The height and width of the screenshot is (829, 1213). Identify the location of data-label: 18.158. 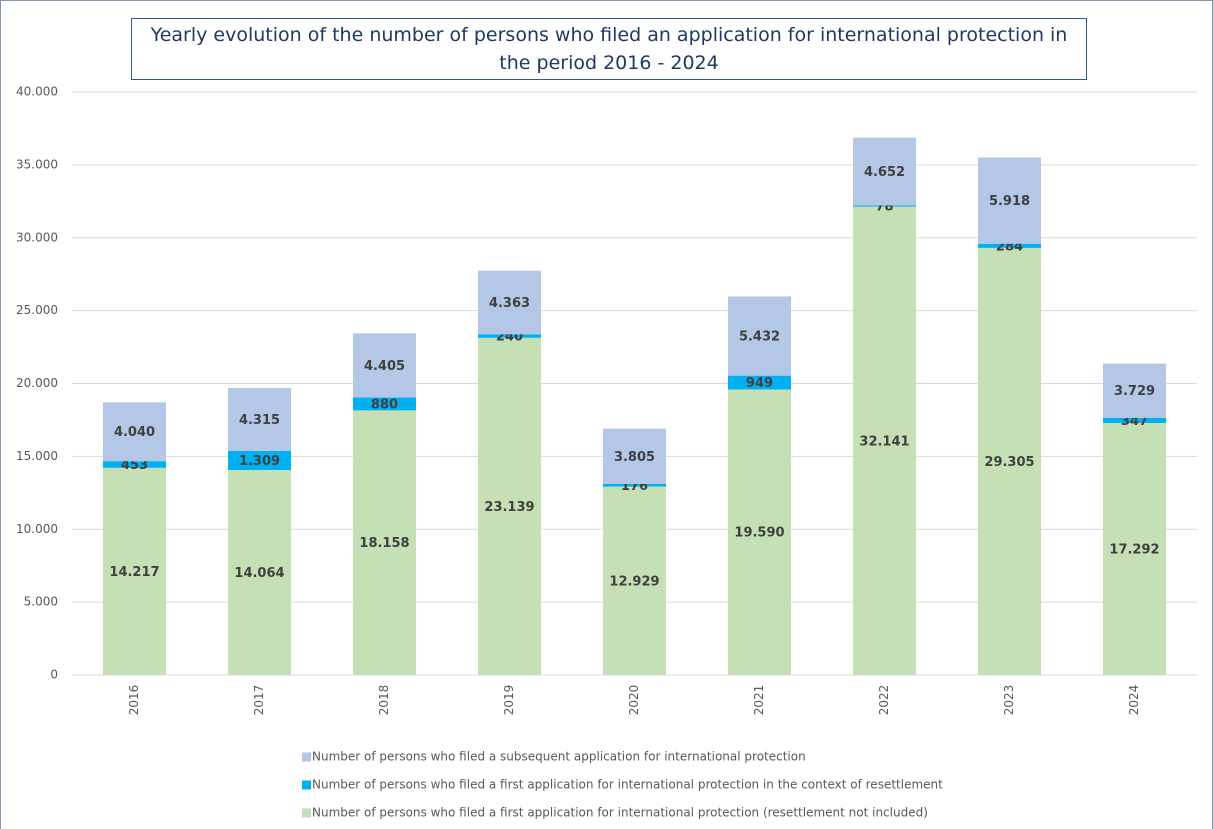
(384, 543).